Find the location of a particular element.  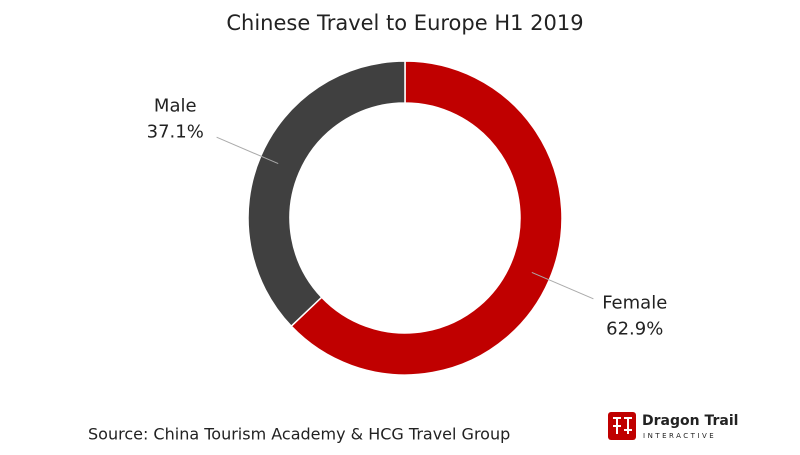

logo-name: Dragon Trail is located at coordinates (690, 421).